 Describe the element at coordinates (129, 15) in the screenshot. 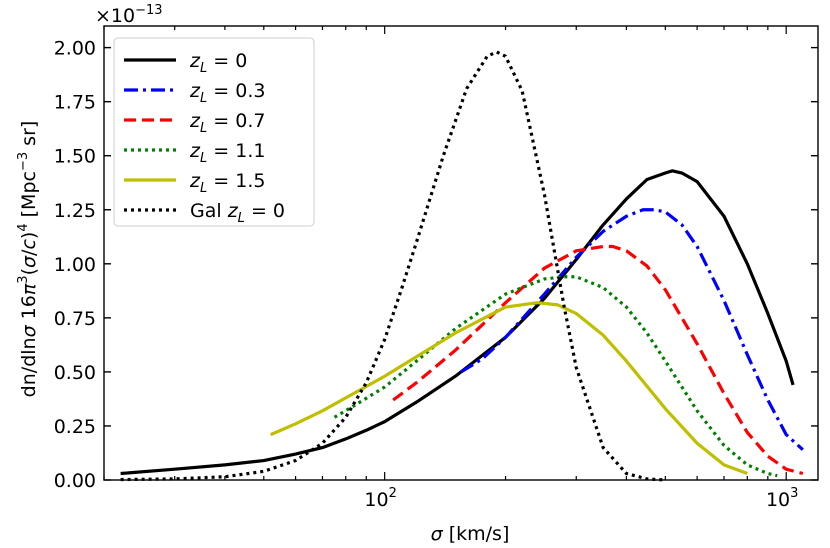

I see `y-multiplier: ×10⁻¹³` at that location.